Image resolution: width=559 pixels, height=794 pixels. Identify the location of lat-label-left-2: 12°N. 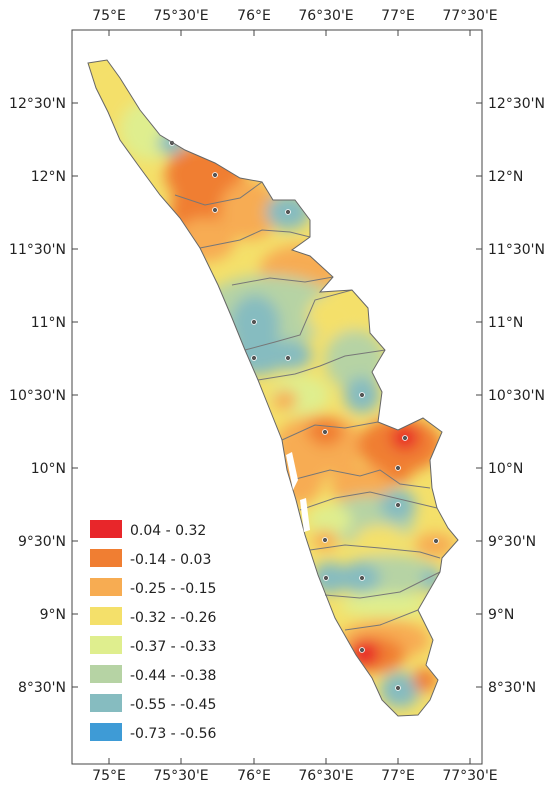
(48, 177).